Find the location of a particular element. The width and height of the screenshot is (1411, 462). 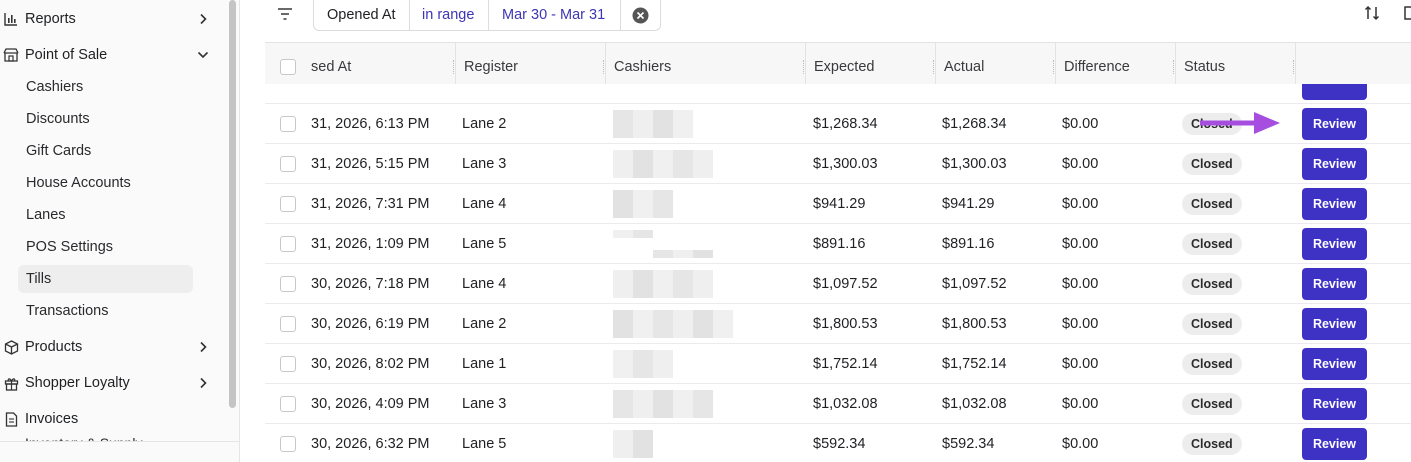

chevron-down-icon is located at coordinates (203, 55).